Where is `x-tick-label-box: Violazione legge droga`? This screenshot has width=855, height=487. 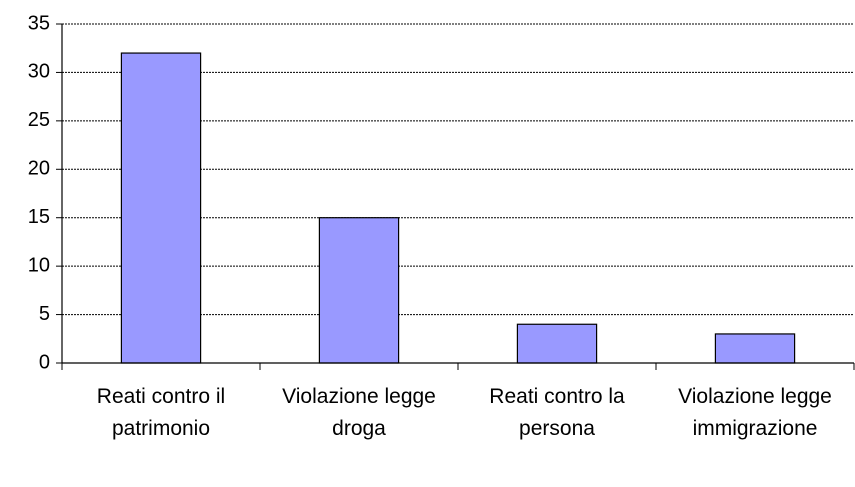
x-tick-label-box: Violazione legge droga is located at coordinates (359, 412).